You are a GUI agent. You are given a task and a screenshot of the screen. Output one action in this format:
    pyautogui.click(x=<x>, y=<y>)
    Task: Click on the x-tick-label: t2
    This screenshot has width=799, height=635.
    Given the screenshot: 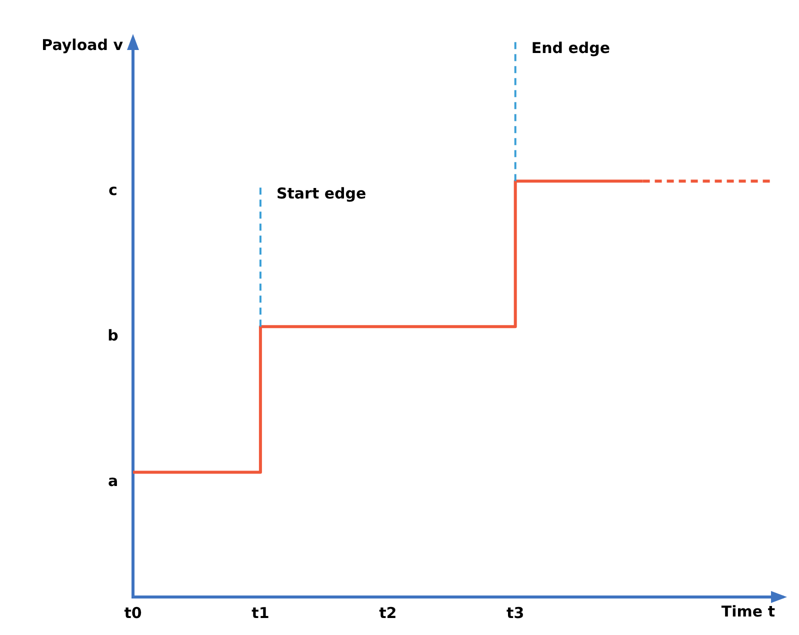 What is the action you would take?
    pyautogui.click(x=388, y=613)
    